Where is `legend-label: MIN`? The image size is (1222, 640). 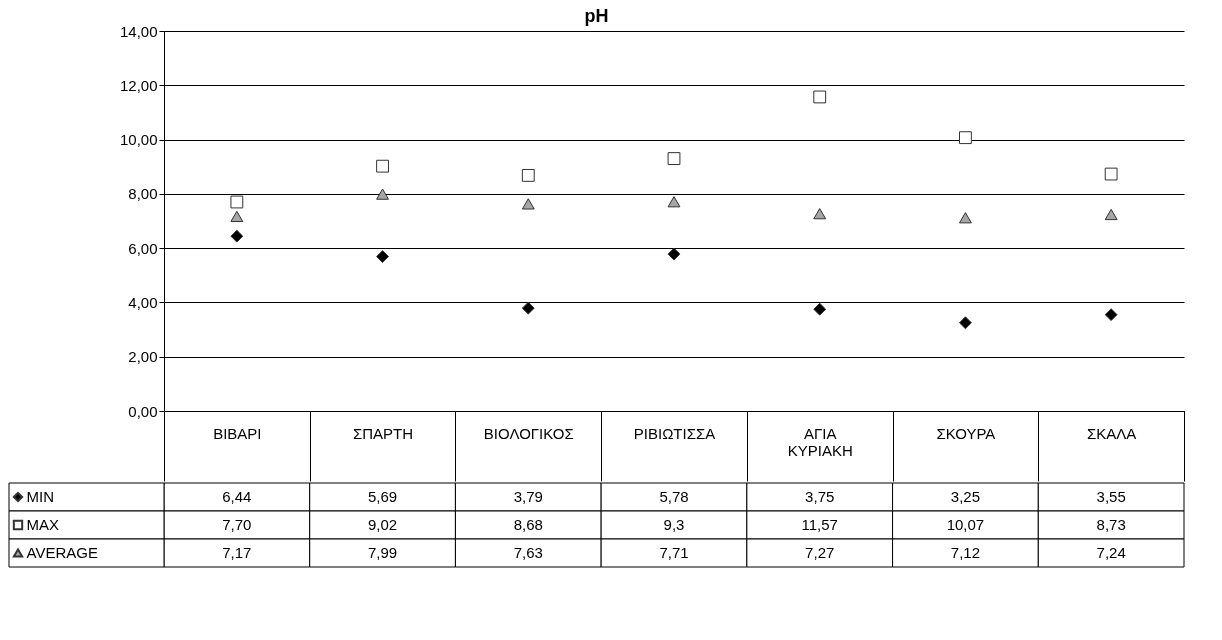
legend-label: MIN is located at coordinates (40, 496).